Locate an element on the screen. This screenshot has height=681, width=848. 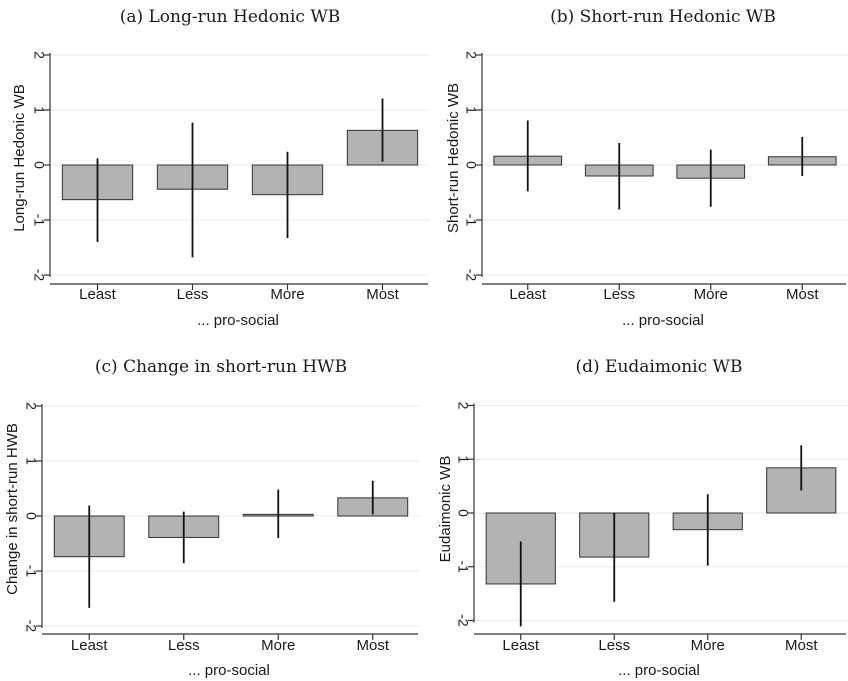
y-axis-label: Eudaimonic WB is located at coordinates (445, 509).